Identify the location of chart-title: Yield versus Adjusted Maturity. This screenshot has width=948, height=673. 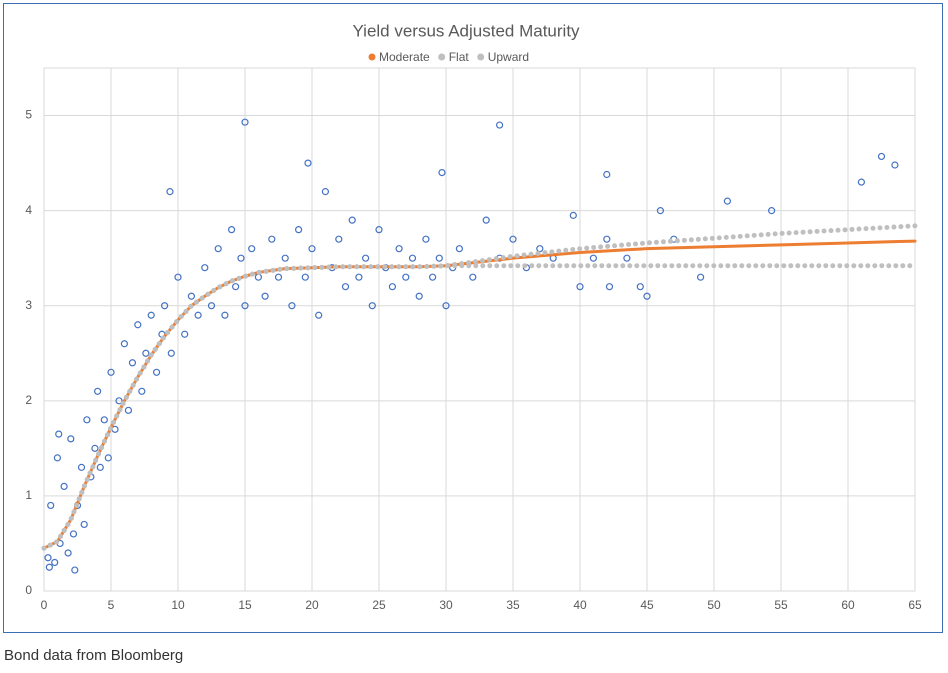
(466, 30).